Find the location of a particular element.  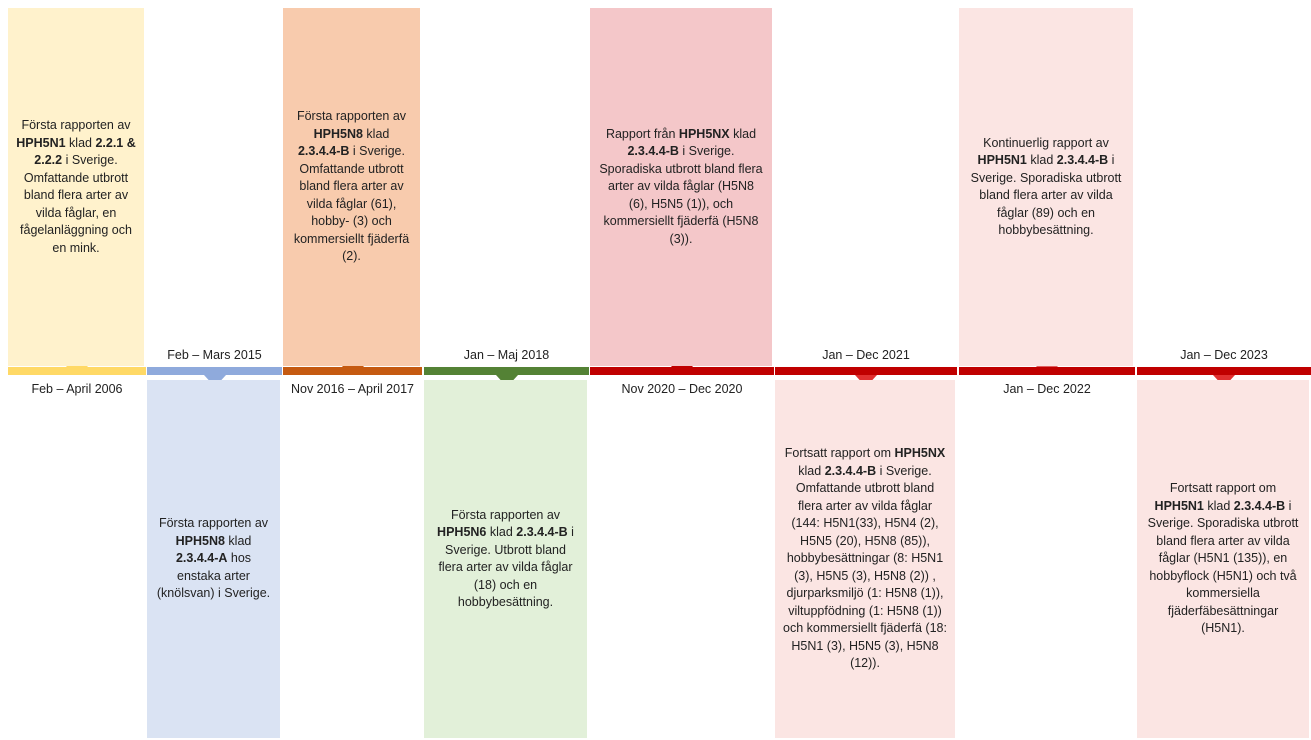

event-date: Jan – Maj 2018 is located at coordinates (506, 355).